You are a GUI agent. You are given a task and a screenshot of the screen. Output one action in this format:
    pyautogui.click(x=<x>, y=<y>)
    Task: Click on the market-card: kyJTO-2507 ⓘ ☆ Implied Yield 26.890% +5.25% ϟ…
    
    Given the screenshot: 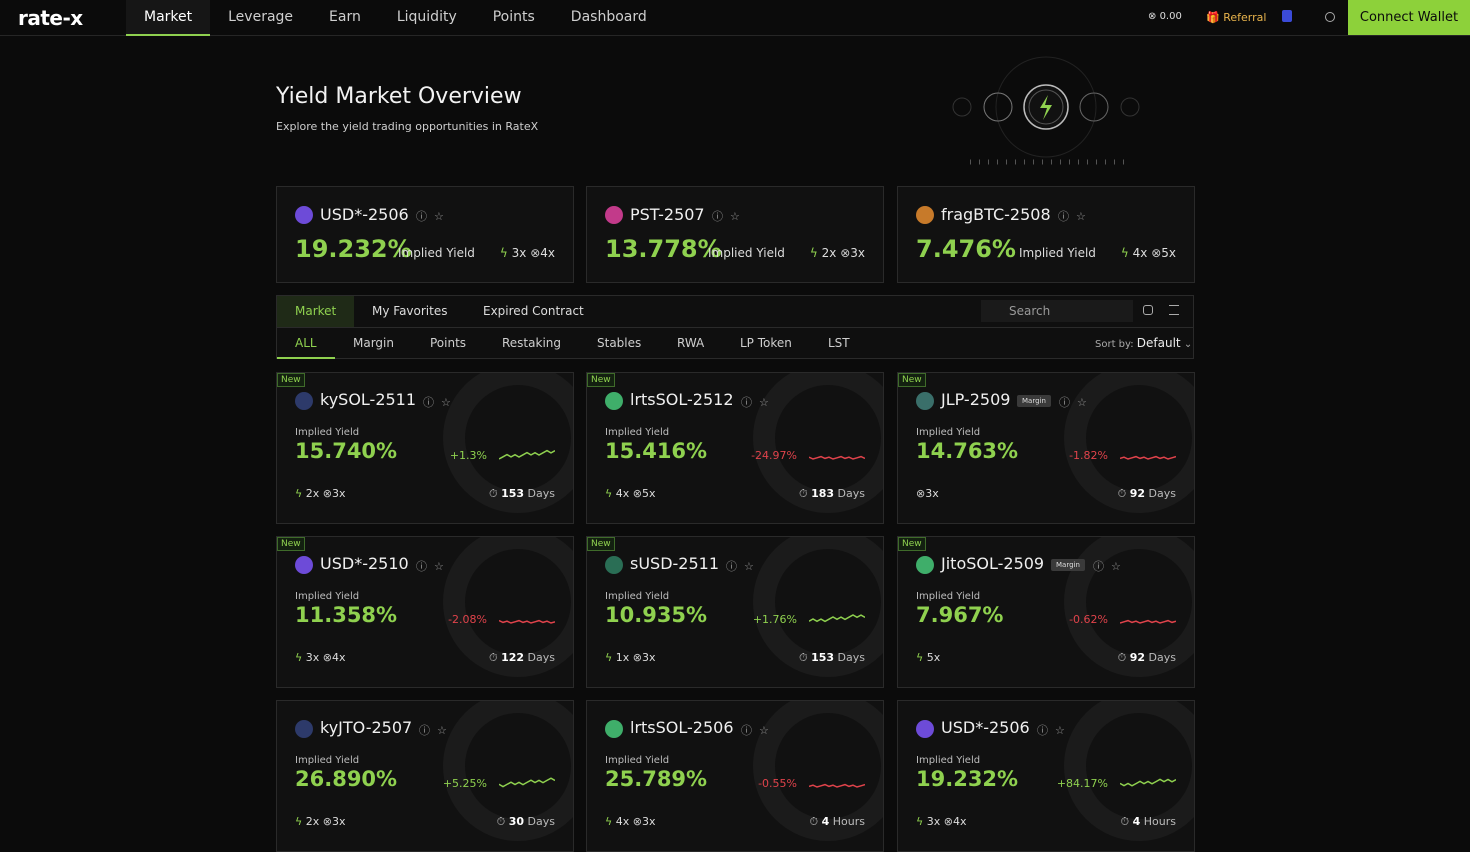 What is the action you would take?
    pyautogui.click(x=425, y=776)
    